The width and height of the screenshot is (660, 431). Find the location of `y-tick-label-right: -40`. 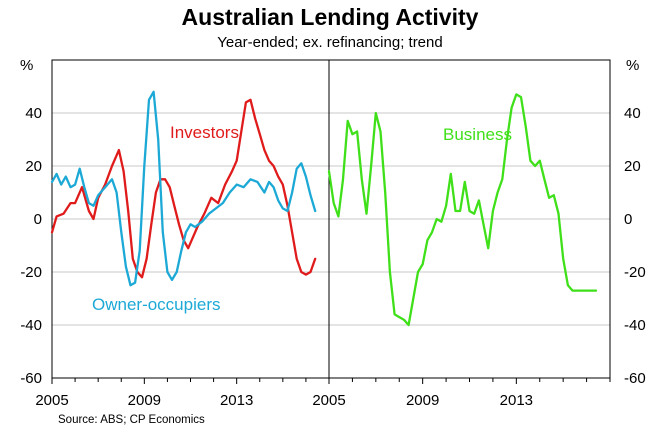

y-tick-label-right: -40 is located at coordinates (635, 325).